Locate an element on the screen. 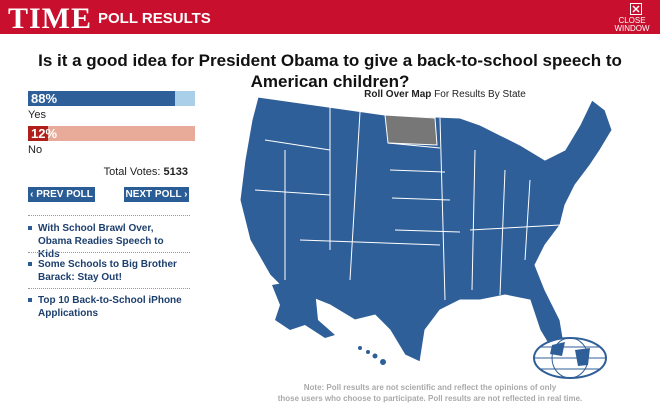 This screenshot has width=660, height=410. total-label: Total Votes: is located at coordinates (132, 172).